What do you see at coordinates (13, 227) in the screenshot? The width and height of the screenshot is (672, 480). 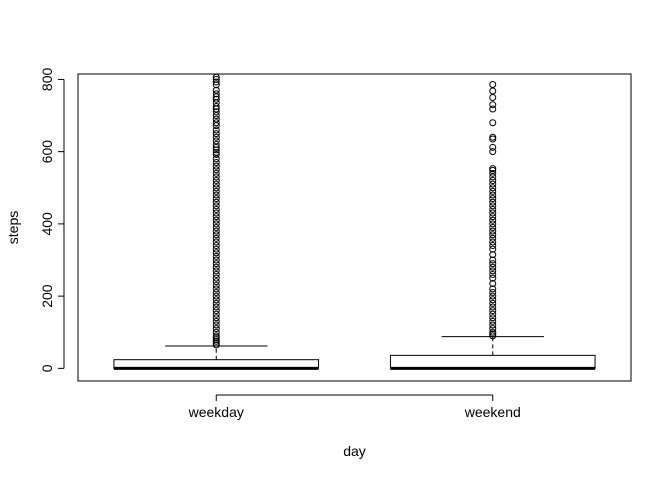 I see `y-axis-label: steps` at bounding box center [13, 227].